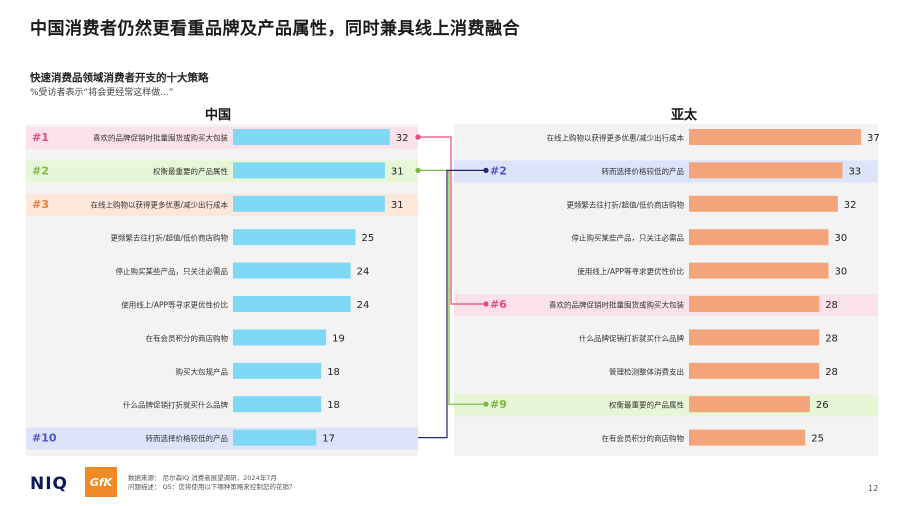 The height and width of the screenshot is (506, 900). Describe the element at coordinates (275, 29) in the screenshot. I see `page-title: 中国消费者仍然更看重品牌及产品属性，同时兼具线上消费融合` at that location.